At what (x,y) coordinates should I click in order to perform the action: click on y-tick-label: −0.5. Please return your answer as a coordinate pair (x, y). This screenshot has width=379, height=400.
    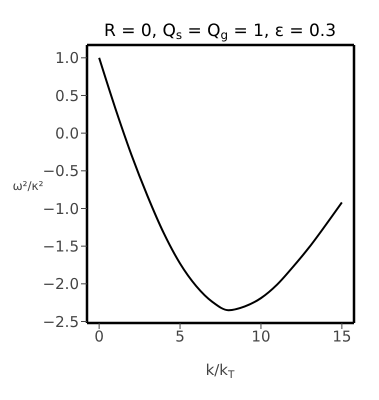
    Looking at the image, I should click on (60, 171).